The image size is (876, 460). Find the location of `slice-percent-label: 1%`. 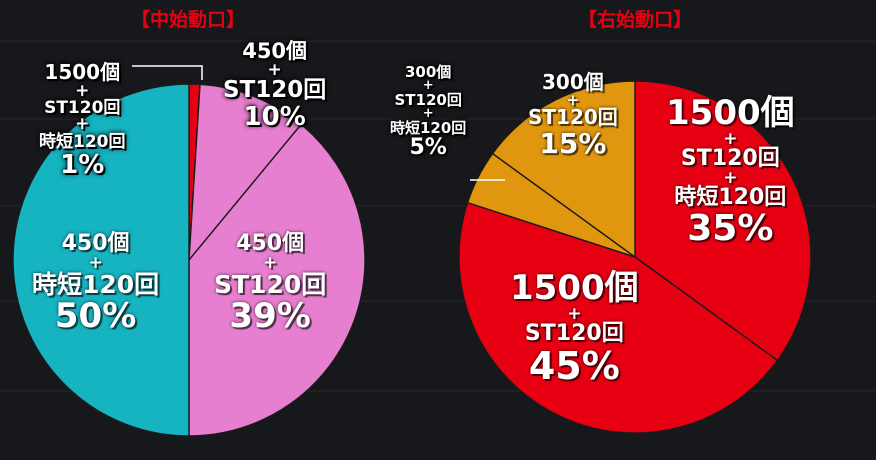

slice-percent-label: 1% is located at coordinates (82, 164).